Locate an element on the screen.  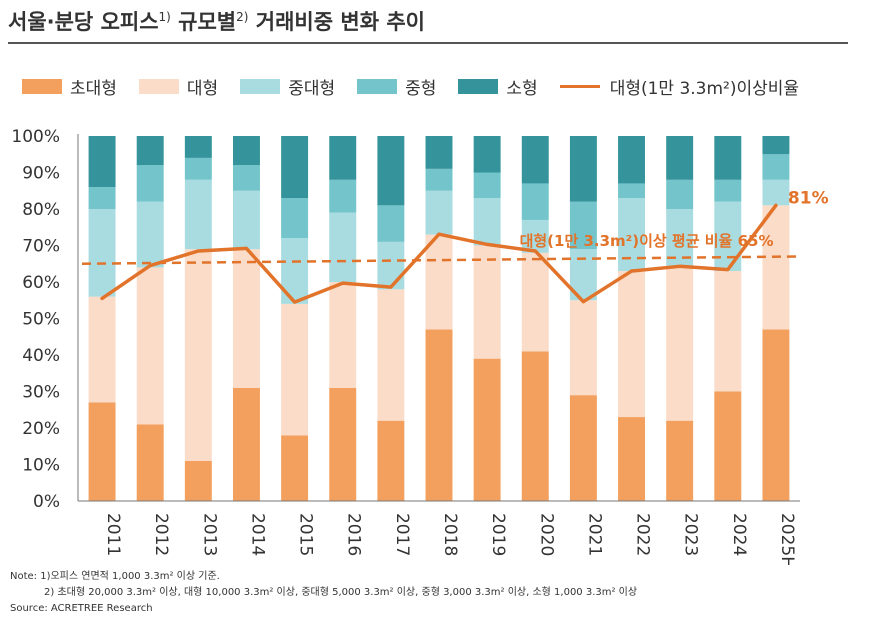
y-tick-label: 80% is located at coordinates (41, 210).